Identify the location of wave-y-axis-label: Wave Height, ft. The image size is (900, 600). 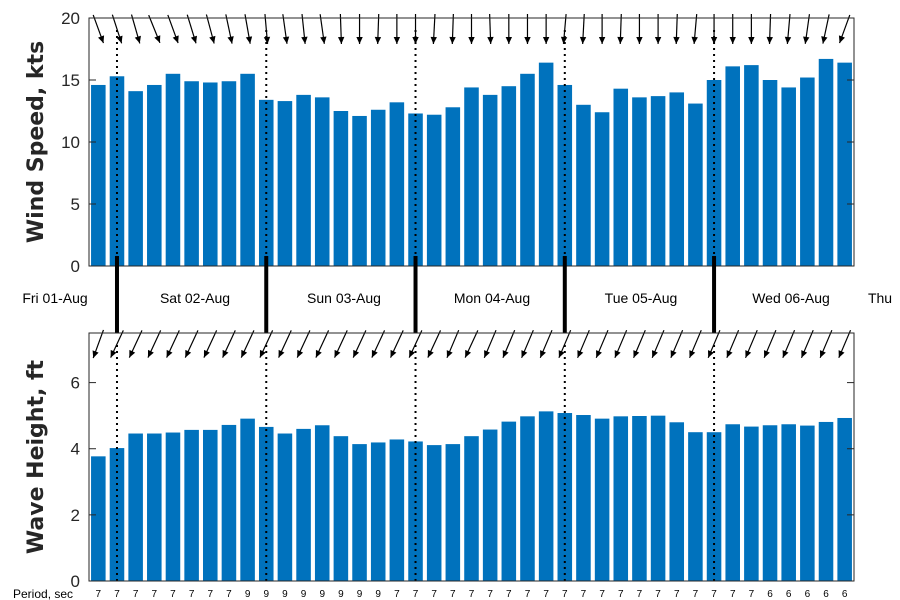
(36, 456).